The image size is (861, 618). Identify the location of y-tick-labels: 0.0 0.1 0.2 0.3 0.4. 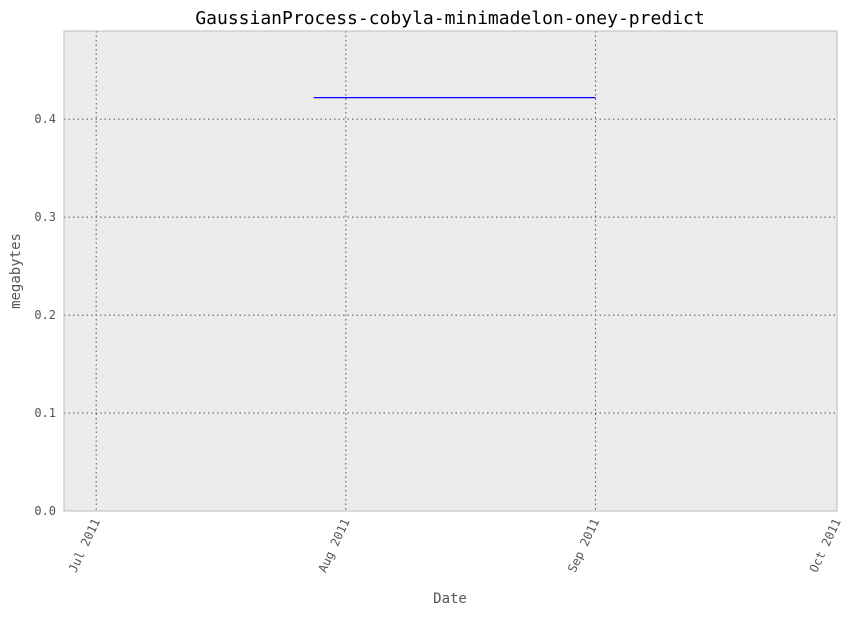
(45, 315).